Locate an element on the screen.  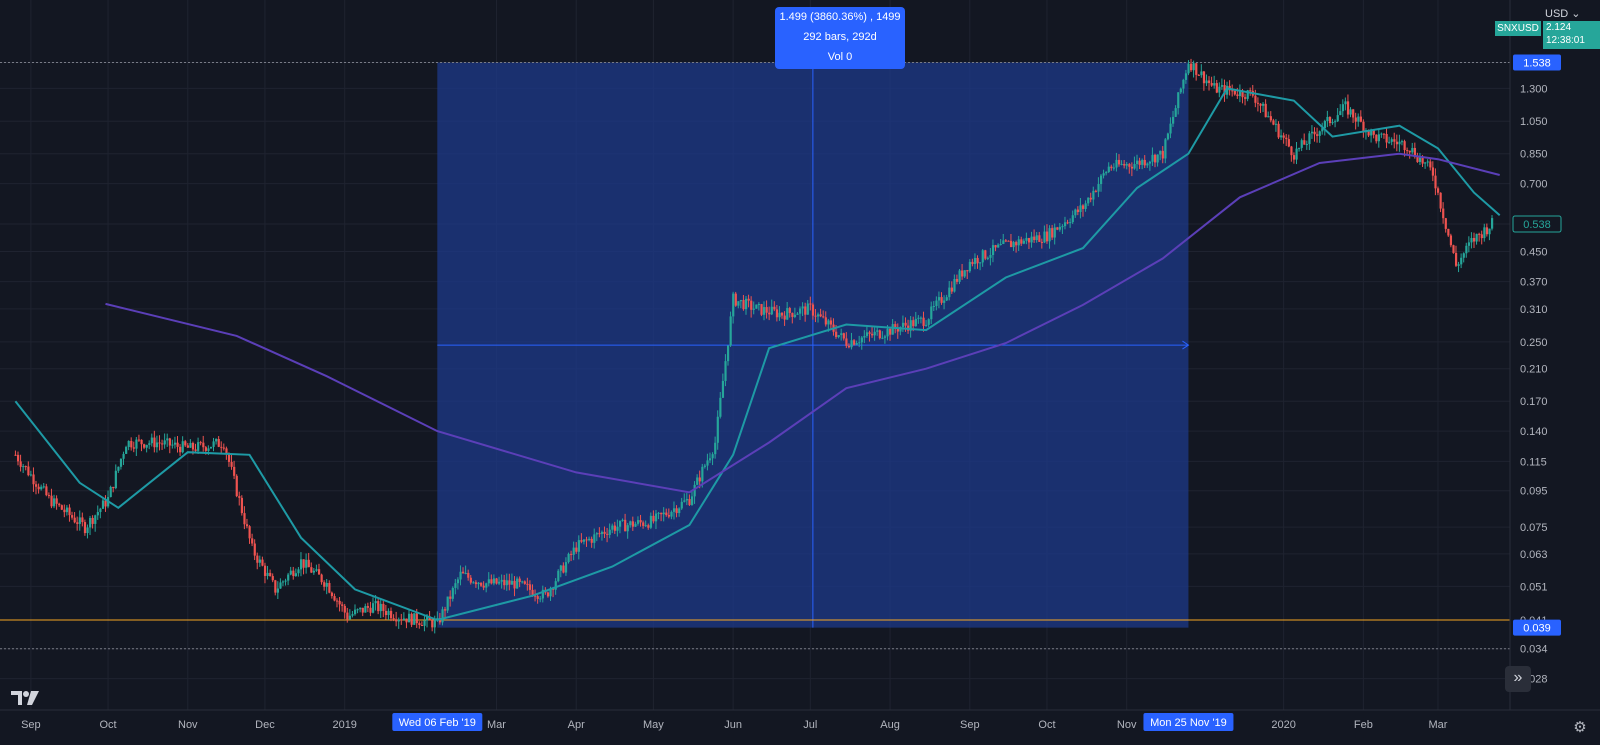
measure-change: 1.499 (3860.36%) , 1499 is located at coordinates (840, 17).